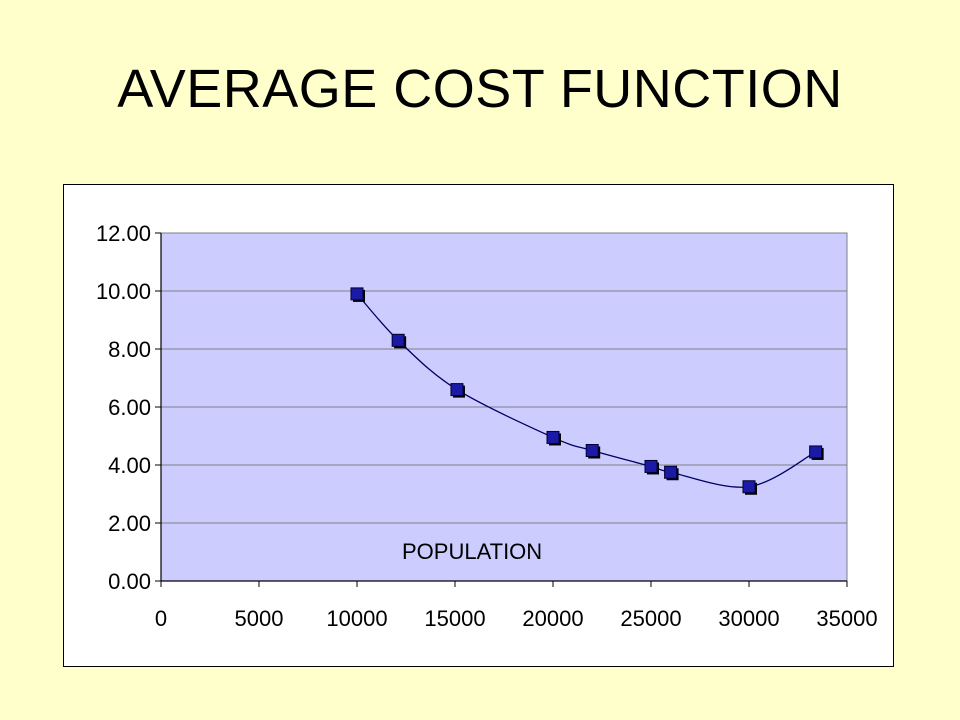  What do you see at coordinates (748, 618) in the screenshot?
I see `x-tick-label: 30000` at bounding box center [748, 618].